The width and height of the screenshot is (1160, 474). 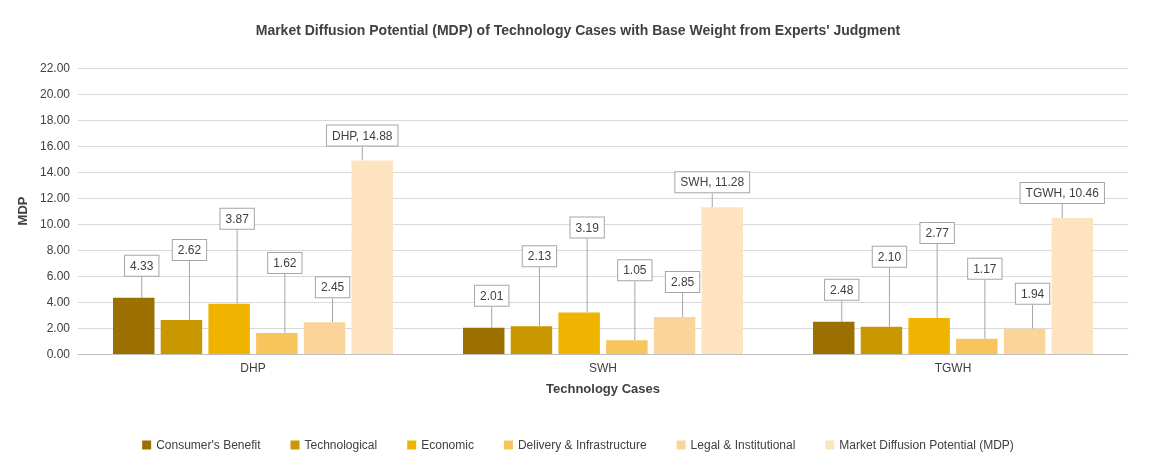 What do you see at coordinates (937, 232) in the screenshot?
I see `data-label: 2.77` at bounding box center [937, 232].